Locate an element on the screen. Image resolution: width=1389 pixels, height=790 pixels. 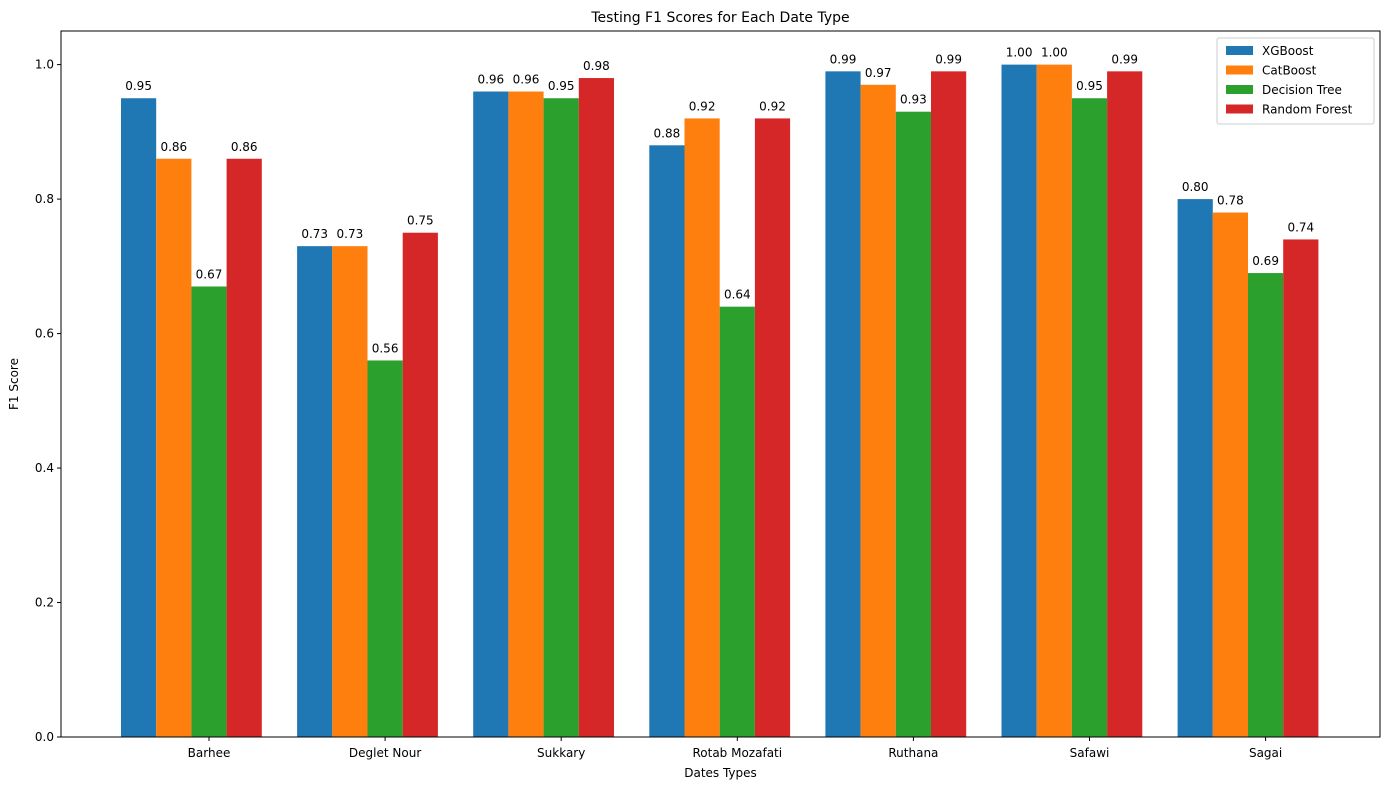
data-label: 0.97 is located at coordinates (878, 73).